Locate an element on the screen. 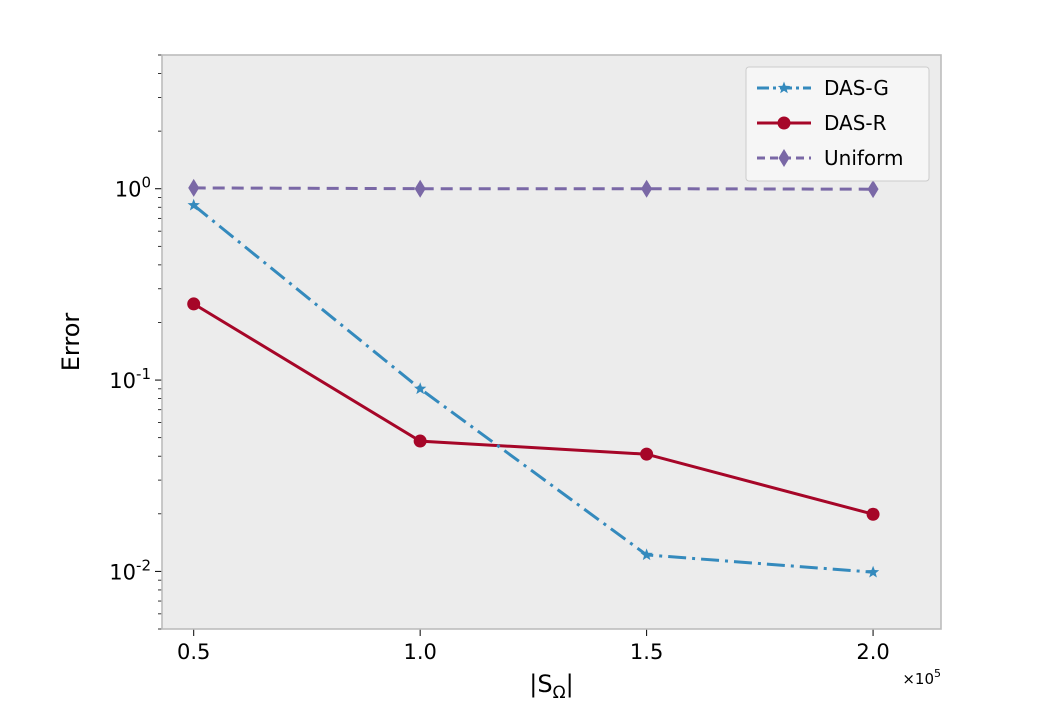  x-tick-label: 0.5 is located at coordinates (193, 652).